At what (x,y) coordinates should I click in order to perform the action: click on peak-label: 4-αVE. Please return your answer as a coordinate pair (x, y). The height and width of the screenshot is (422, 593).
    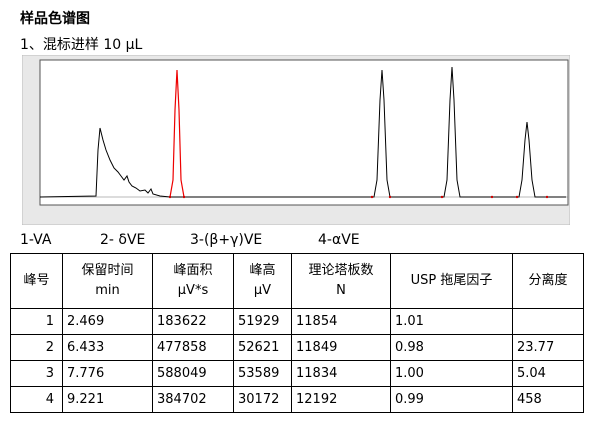
    Looking at the image, I should click on (339, 240).